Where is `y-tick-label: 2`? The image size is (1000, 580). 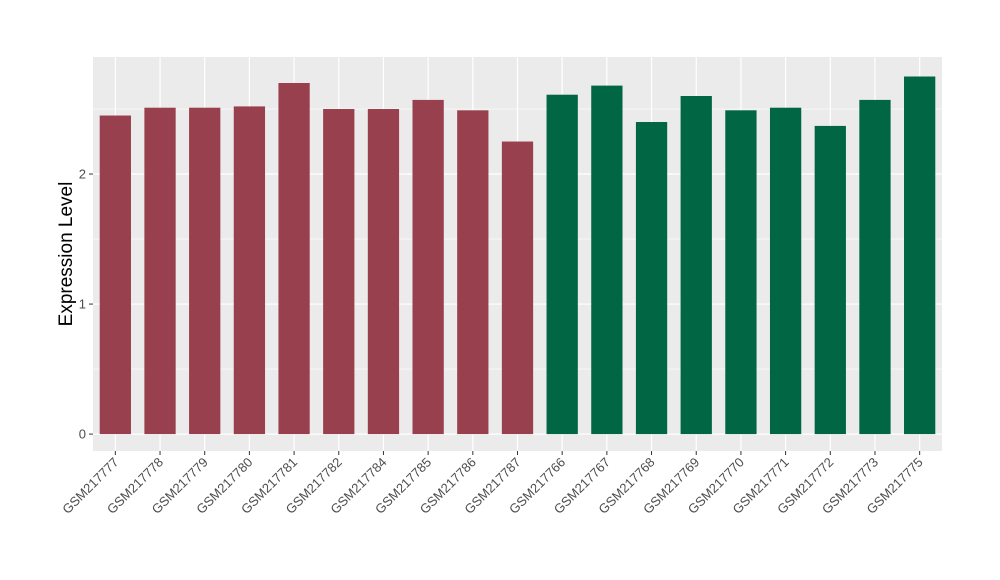
y-tick-label: 2 is located at coordinates (82, 174).